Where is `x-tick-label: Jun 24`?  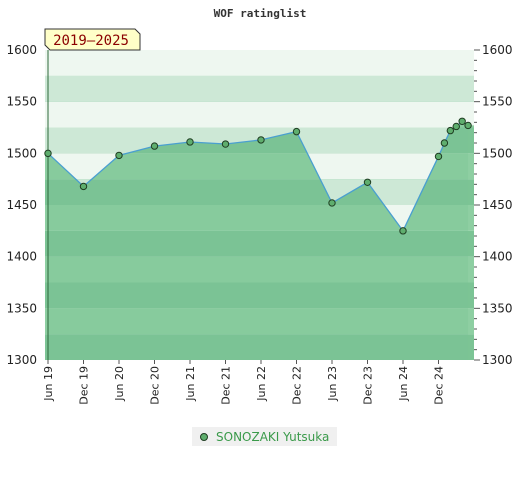
x-tick-label: Jun 24 is located at coordinates (403, 384).